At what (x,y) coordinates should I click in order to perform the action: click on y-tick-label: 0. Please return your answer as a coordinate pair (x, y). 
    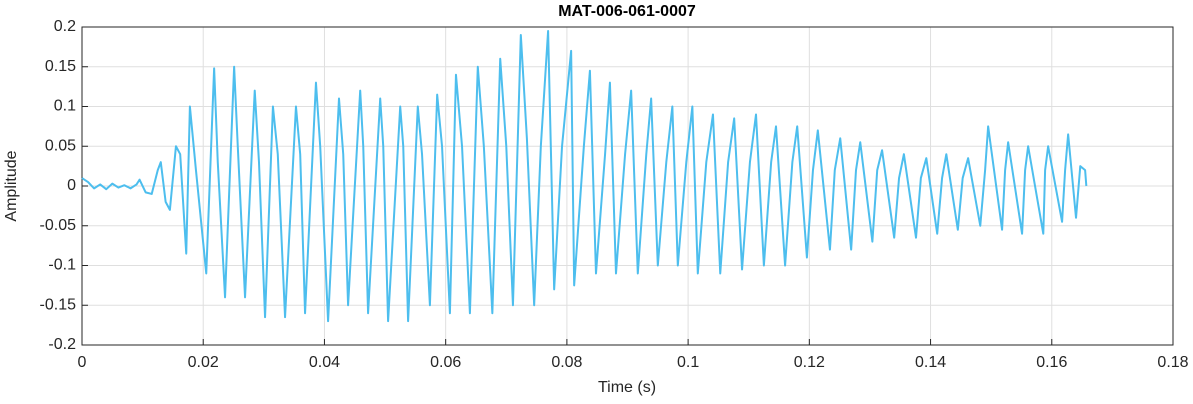
    Looking at the image, I should click on (71, 185).